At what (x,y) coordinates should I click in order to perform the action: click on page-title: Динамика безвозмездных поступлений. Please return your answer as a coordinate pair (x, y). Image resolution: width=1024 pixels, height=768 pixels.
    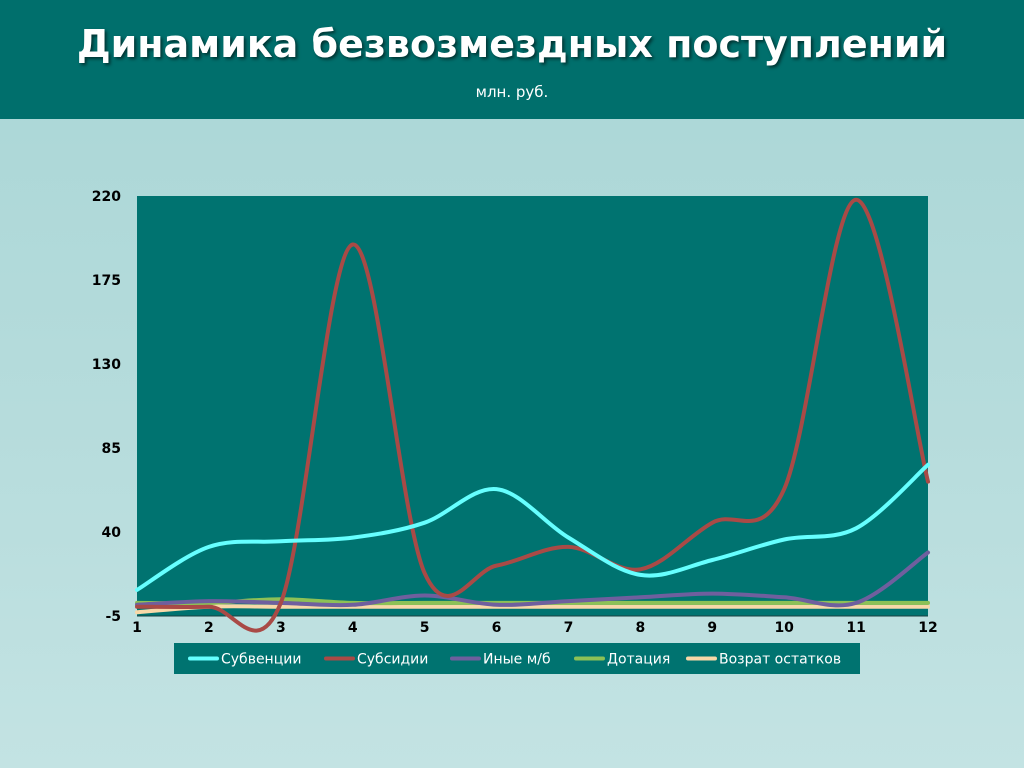
    Looking at the image, I should click on (512, 44).